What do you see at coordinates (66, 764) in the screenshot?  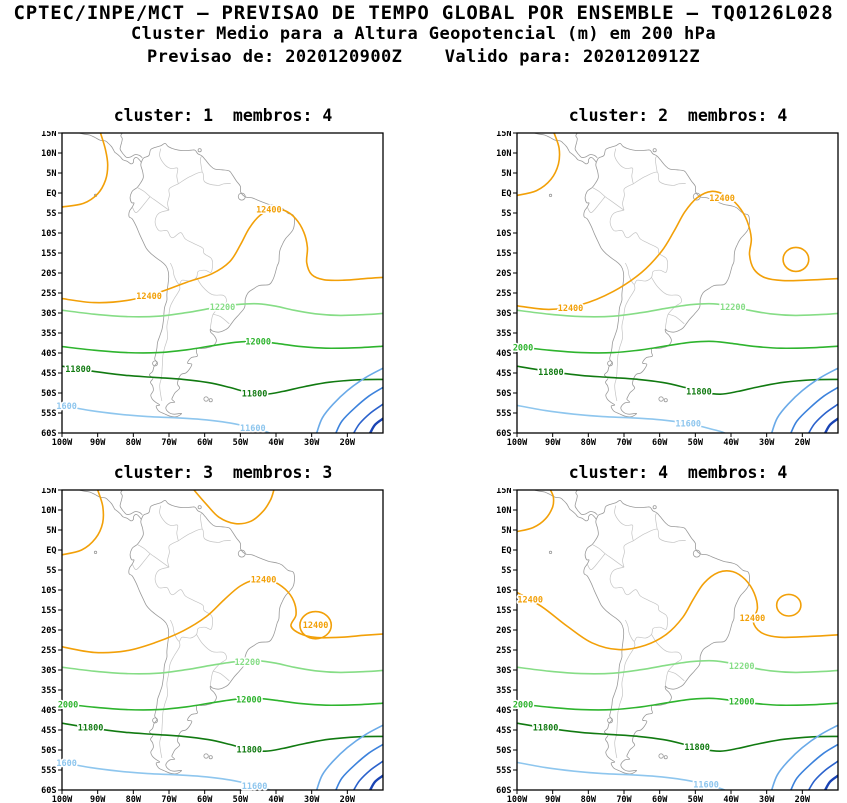 I see `contour-label-11600: 1600` at bounding box center [66, 764].